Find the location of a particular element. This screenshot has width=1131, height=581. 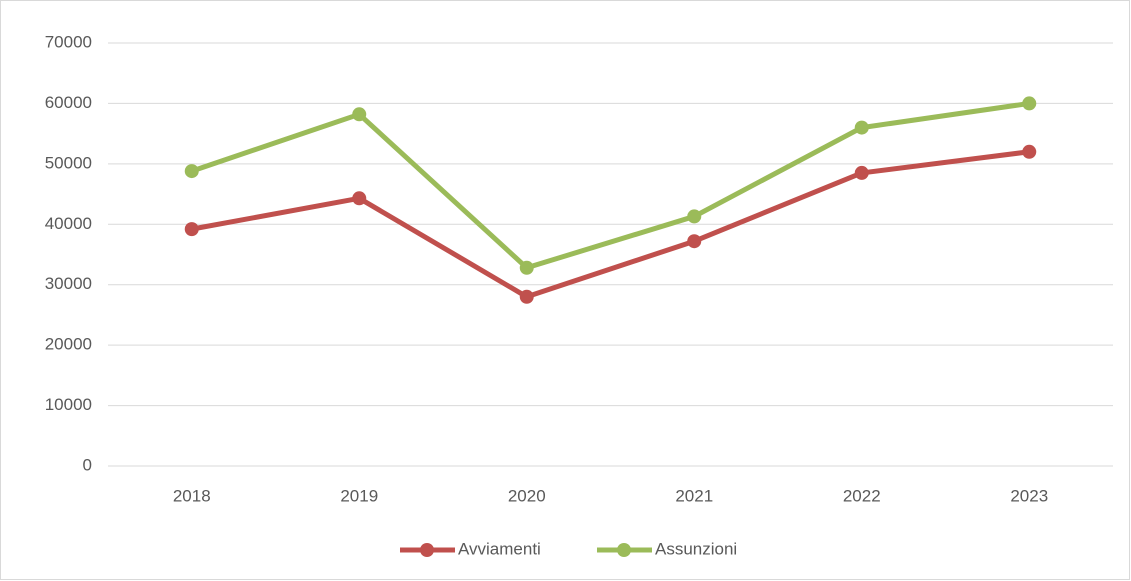

y-tick-label: 40000 is located at coordinates (68, 223).